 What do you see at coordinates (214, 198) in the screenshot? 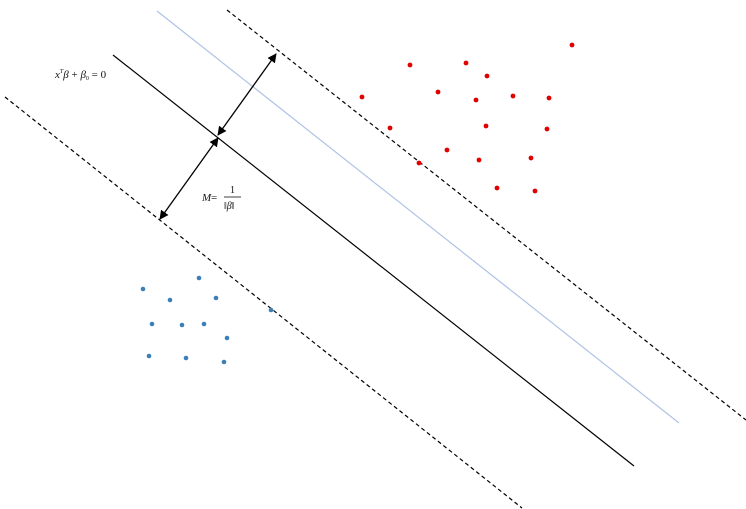
I see `margin-equals: =` at bounding box center [214, 198].